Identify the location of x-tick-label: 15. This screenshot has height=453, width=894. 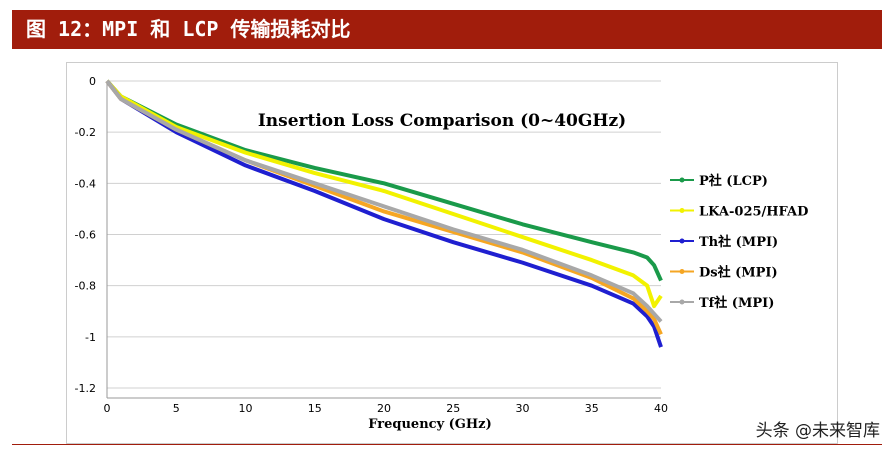
(315, 408).